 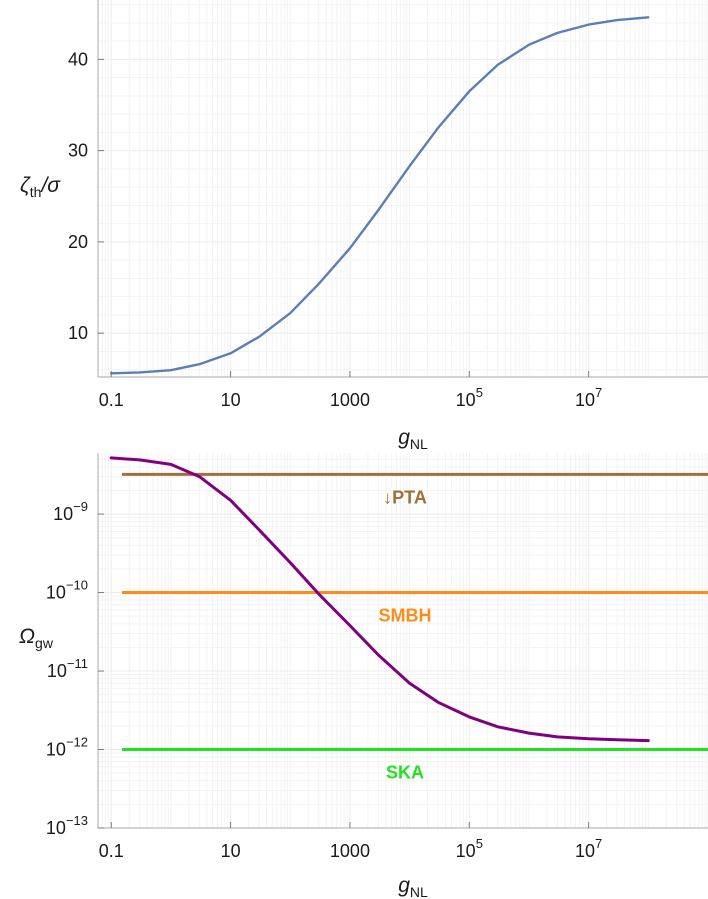 I want to click on y-tick-label-2: 30, so click(x=78, y=151).